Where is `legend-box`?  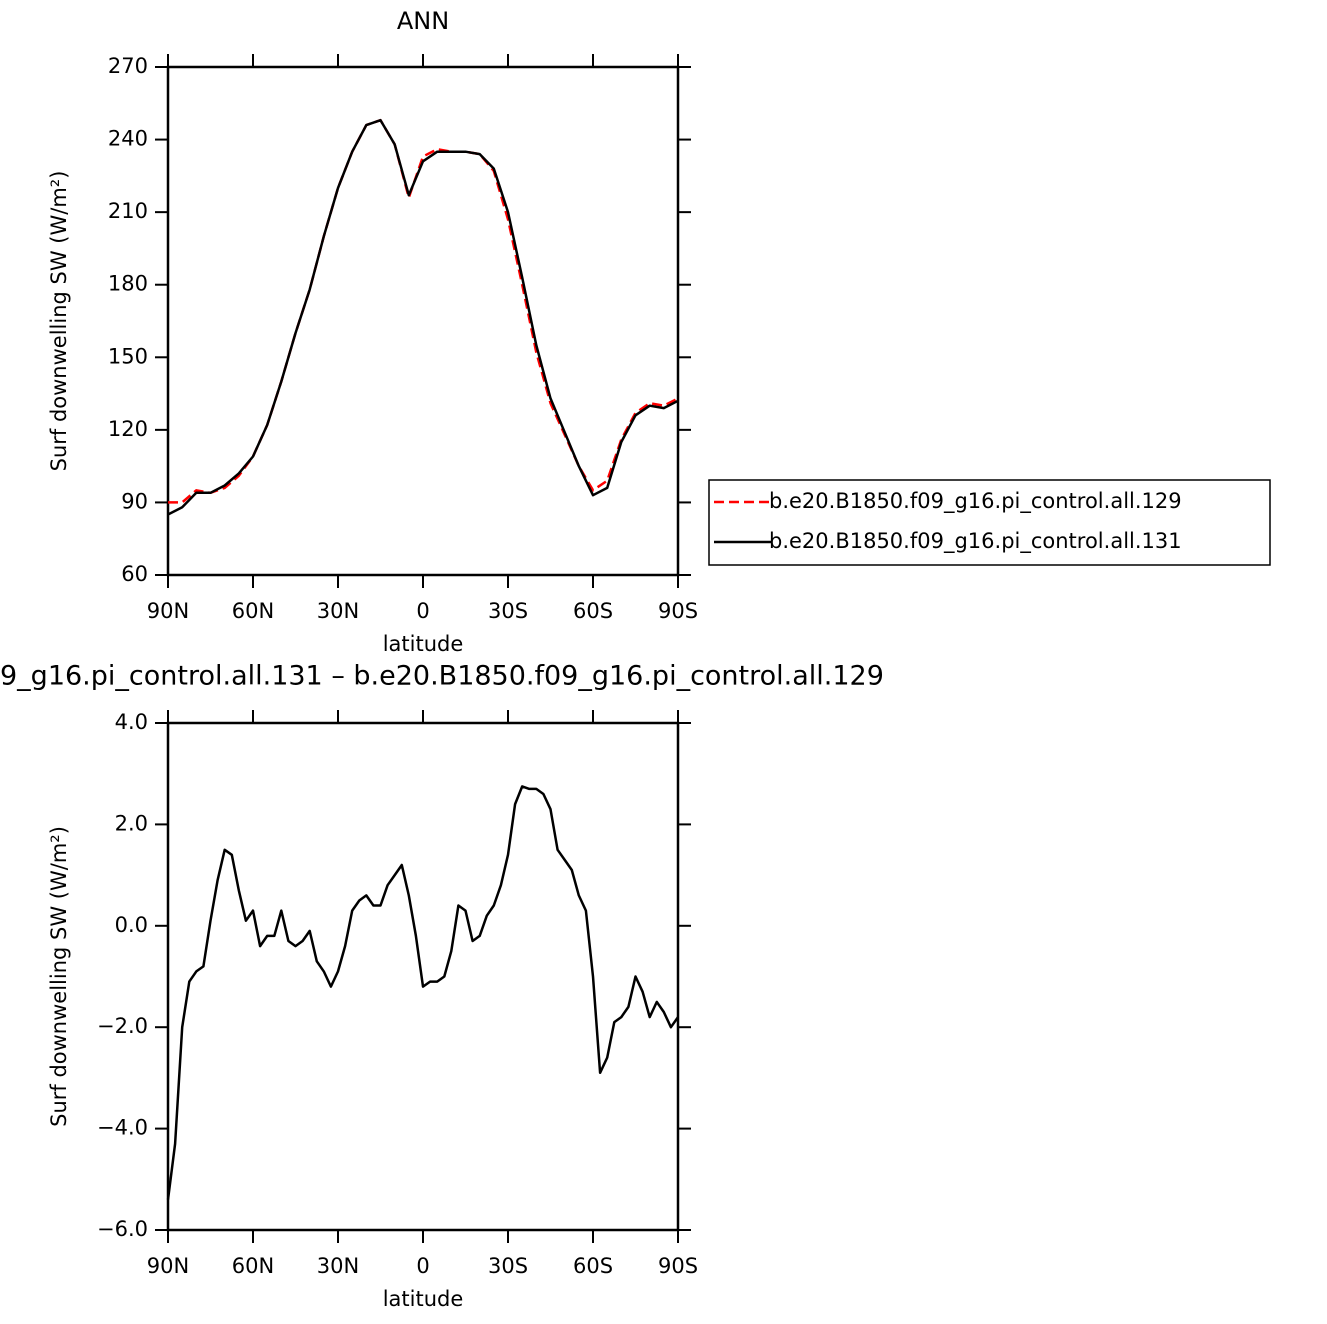
legend-box is located at coordinates (989, 522).